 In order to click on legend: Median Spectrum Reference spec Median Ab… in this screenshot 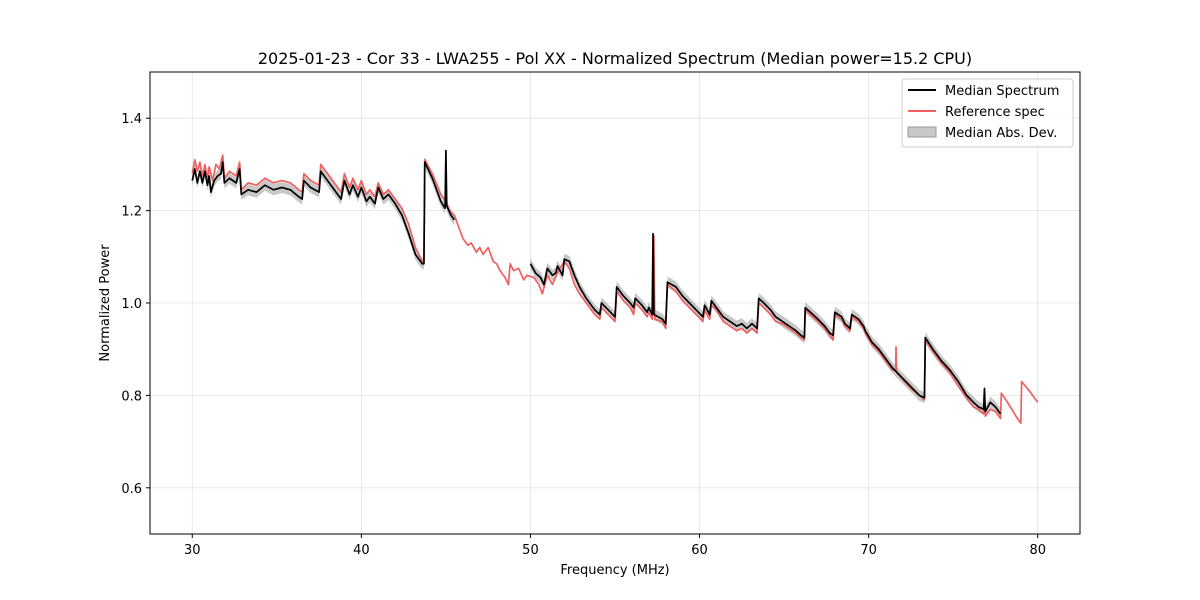, I will do `click(987, 113)`.